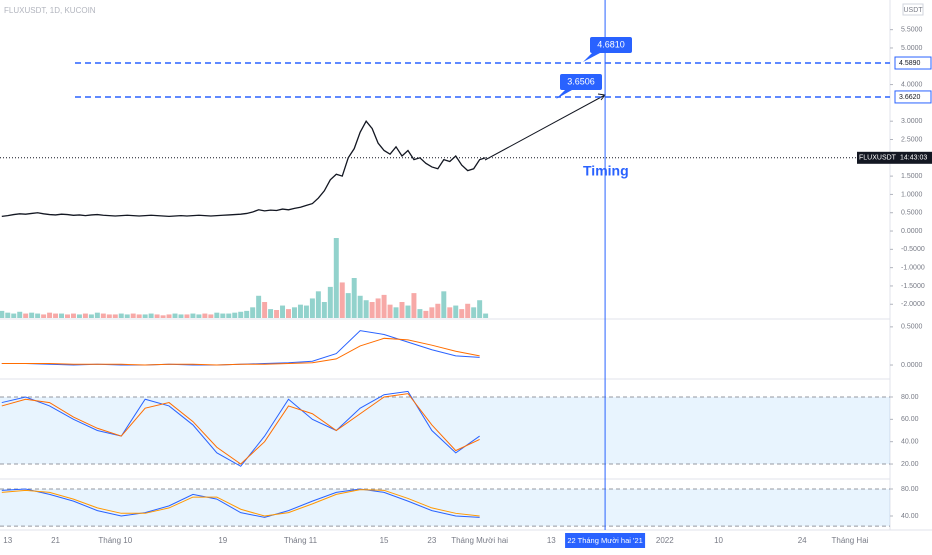 This screenshot has width=932, height=555. I want to click on y-tick-label: 1.0000, so click(912, 194).